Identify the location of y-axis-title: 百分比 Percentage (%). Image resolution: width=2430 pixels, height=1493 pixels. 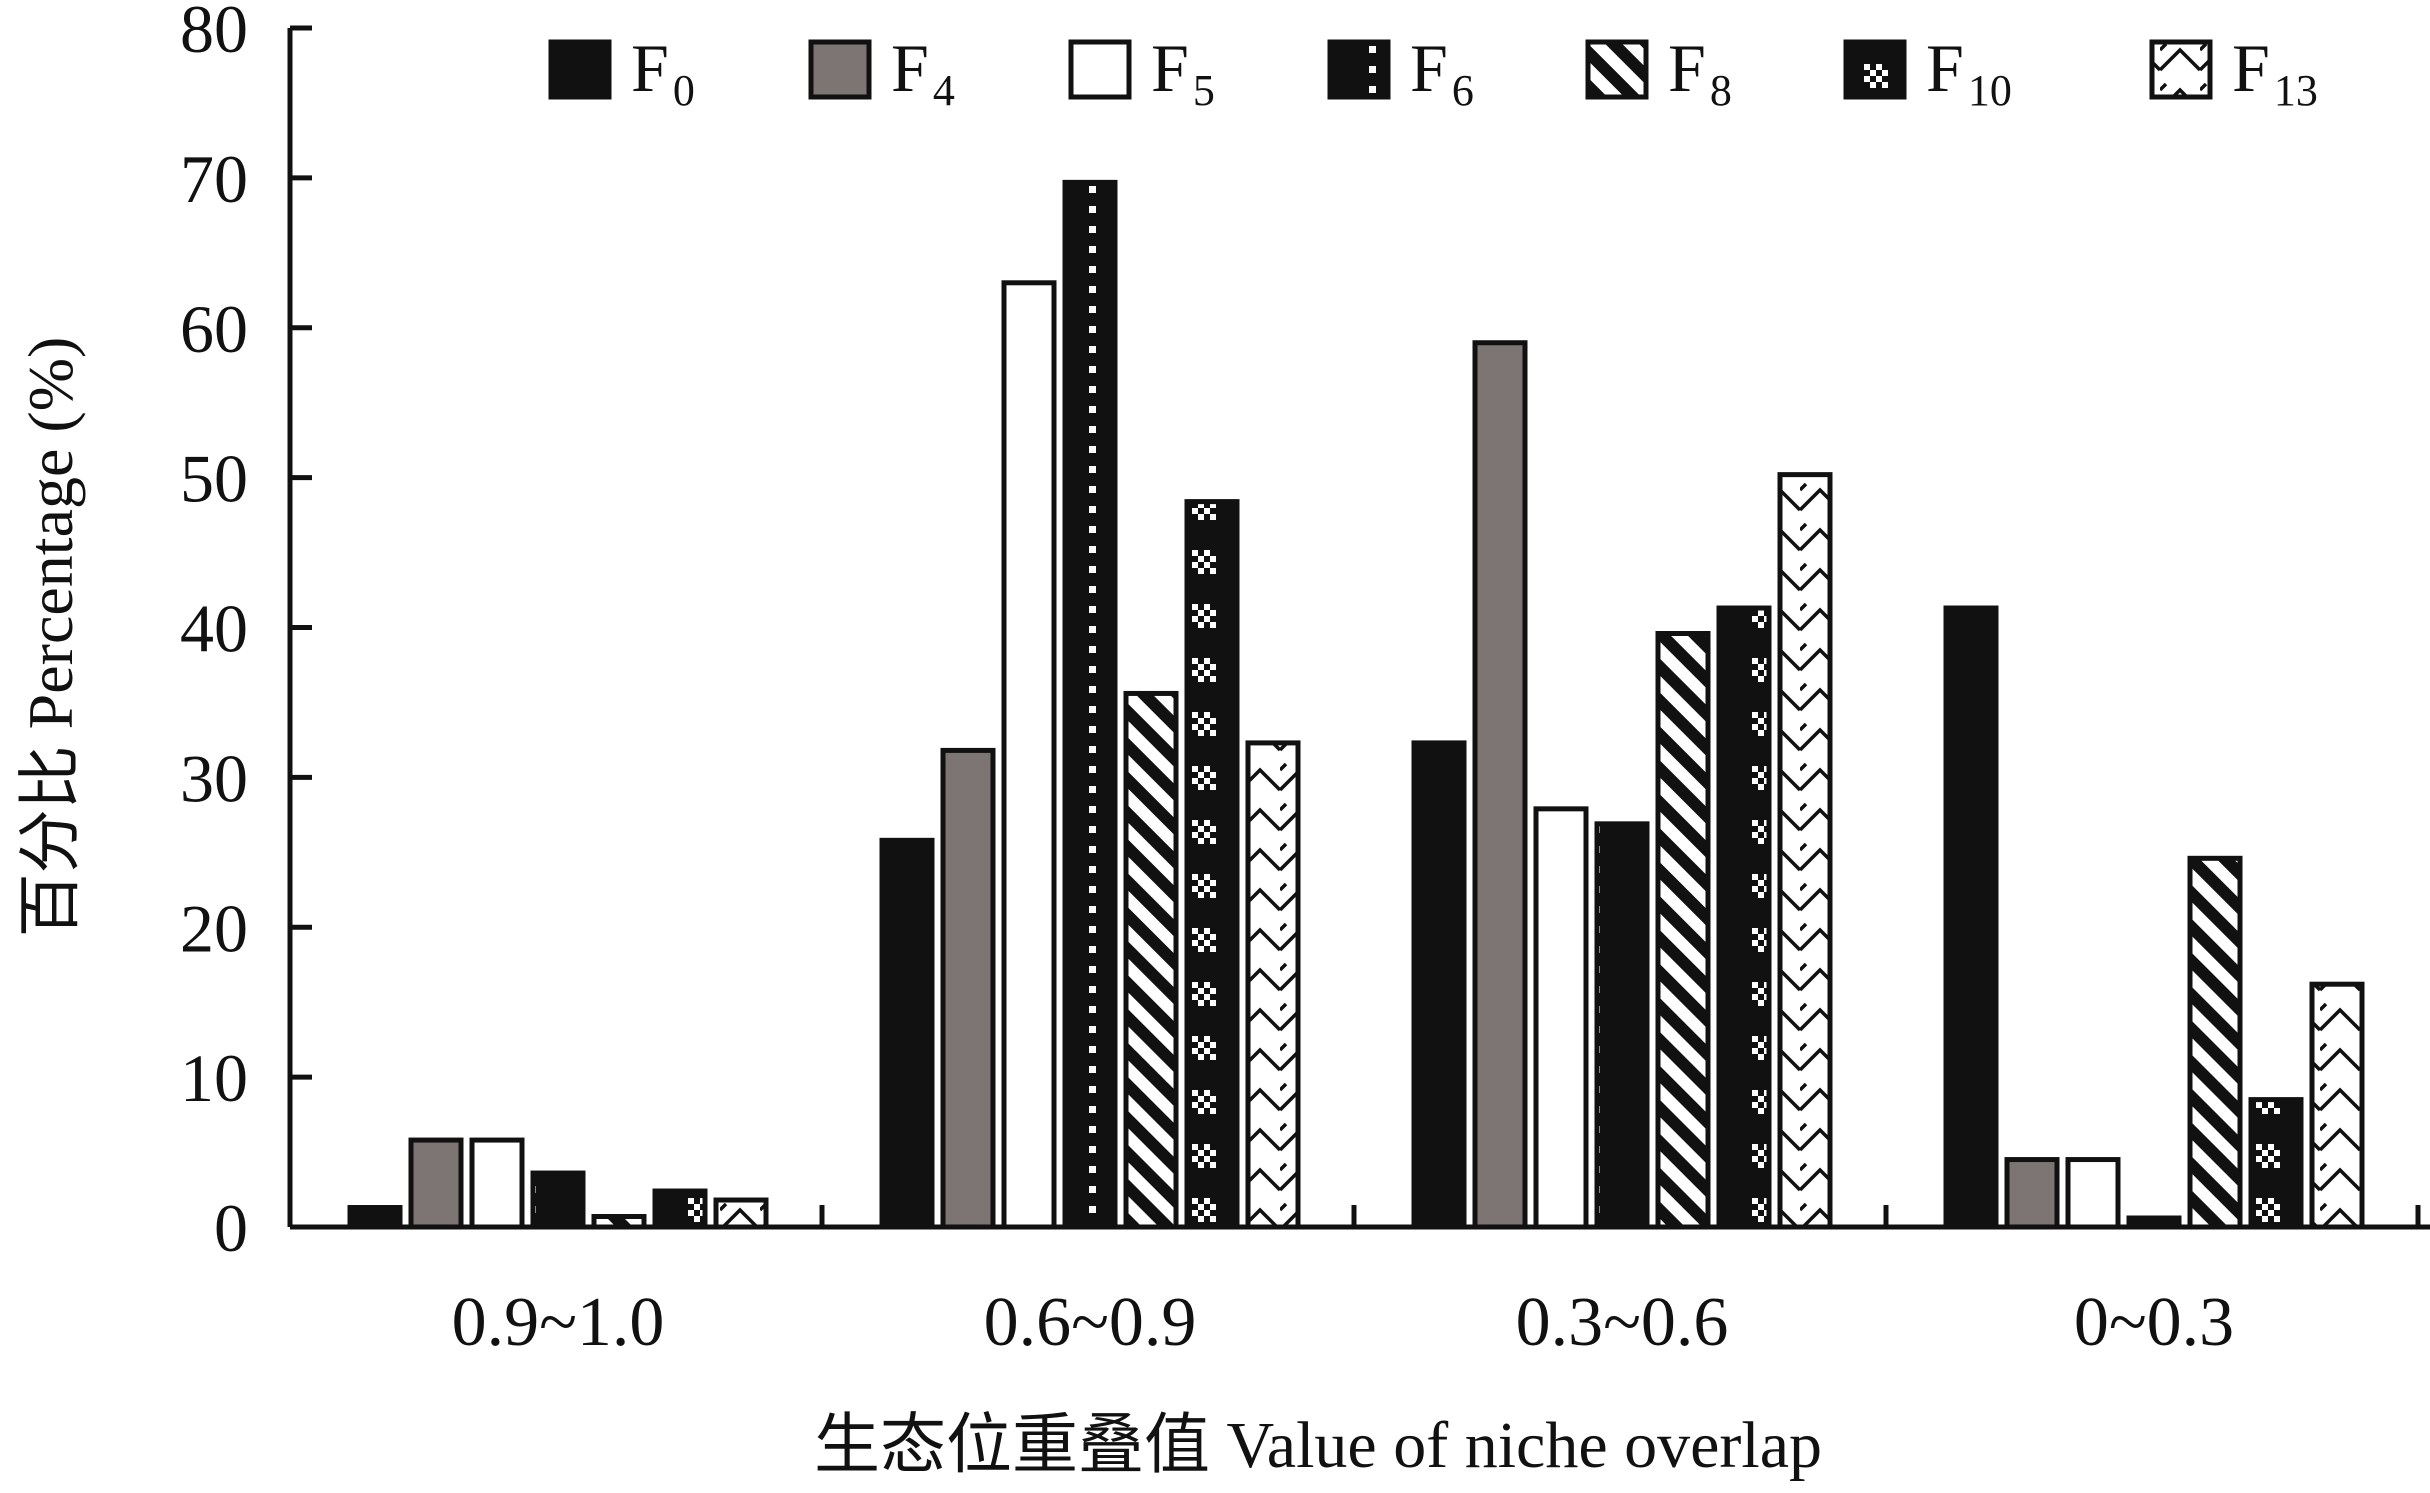
(50, 637).